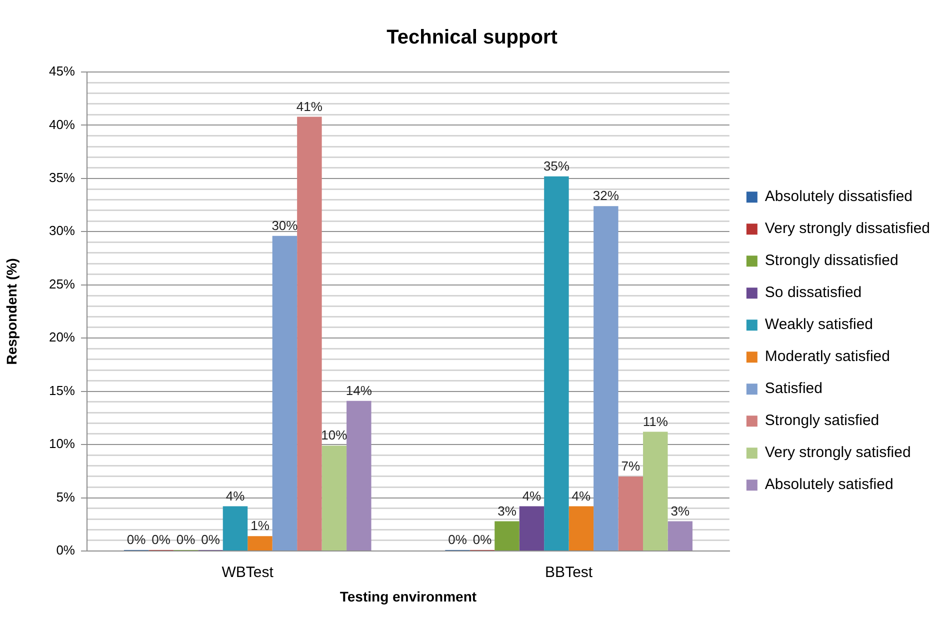  Describe the element at coordinates (359, 390) in the screenshot. I see `data-label: 14%` at that location.